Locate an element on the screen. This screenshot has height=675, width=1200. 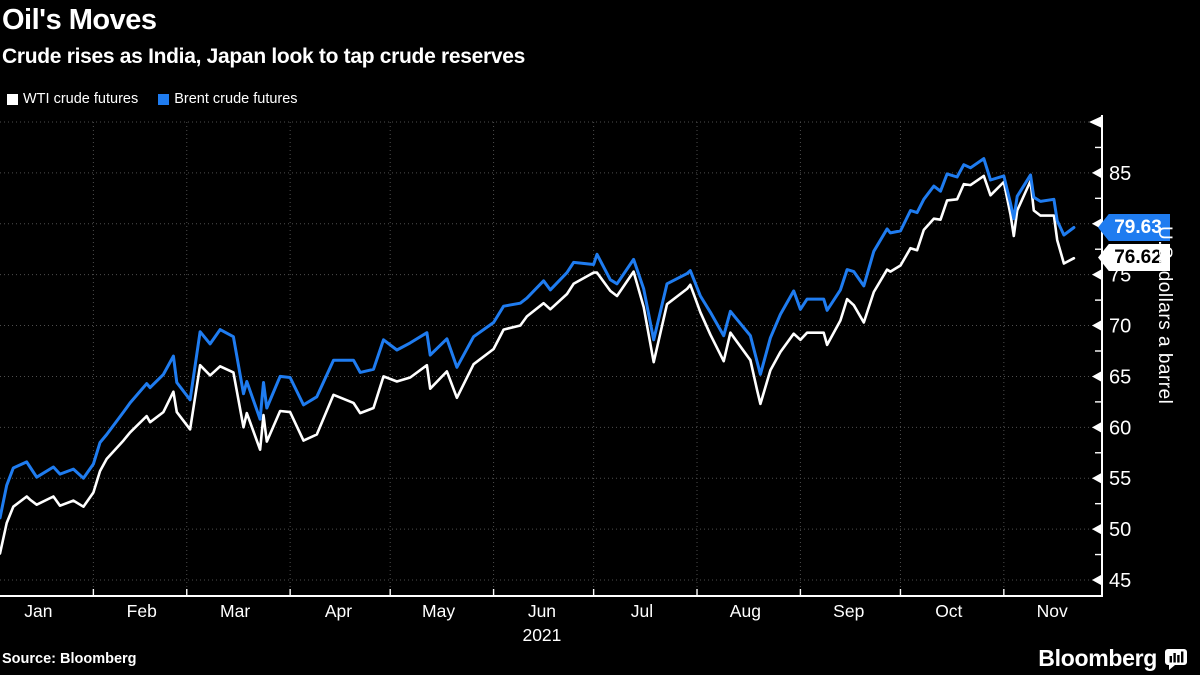
y-axis-tick-label: 45 is located at coordinates (1120, 581).